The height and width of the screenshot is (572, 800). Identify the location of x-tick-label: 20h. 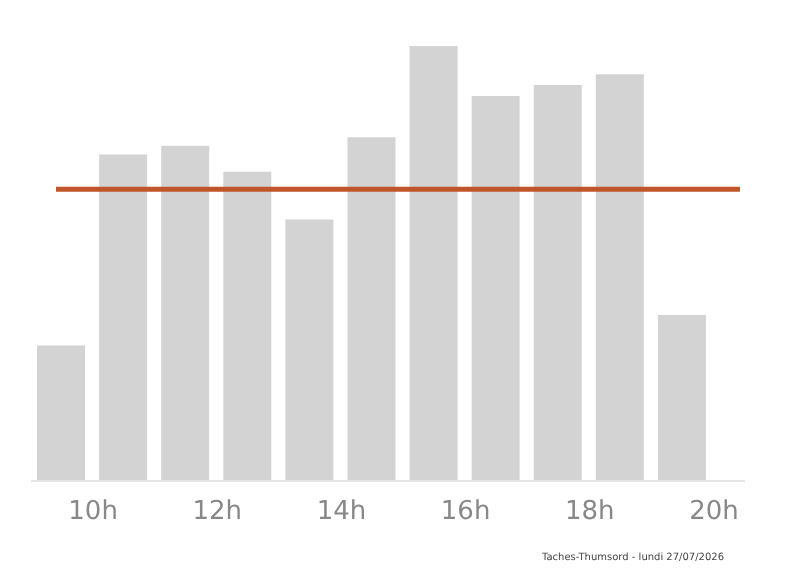
(714, 512).